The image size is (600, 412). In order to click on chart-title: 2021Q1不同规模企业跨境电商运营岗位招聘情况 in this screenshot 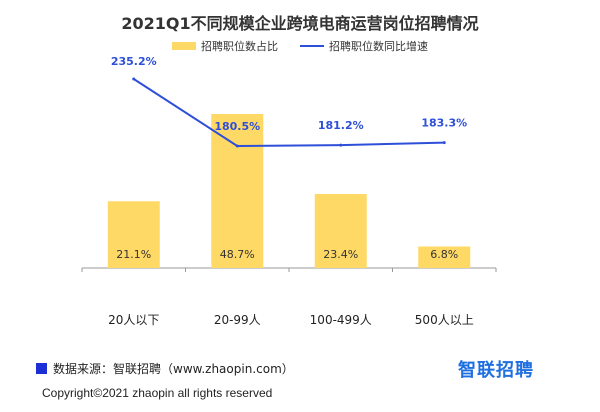, I will do `click(300, 23)`.